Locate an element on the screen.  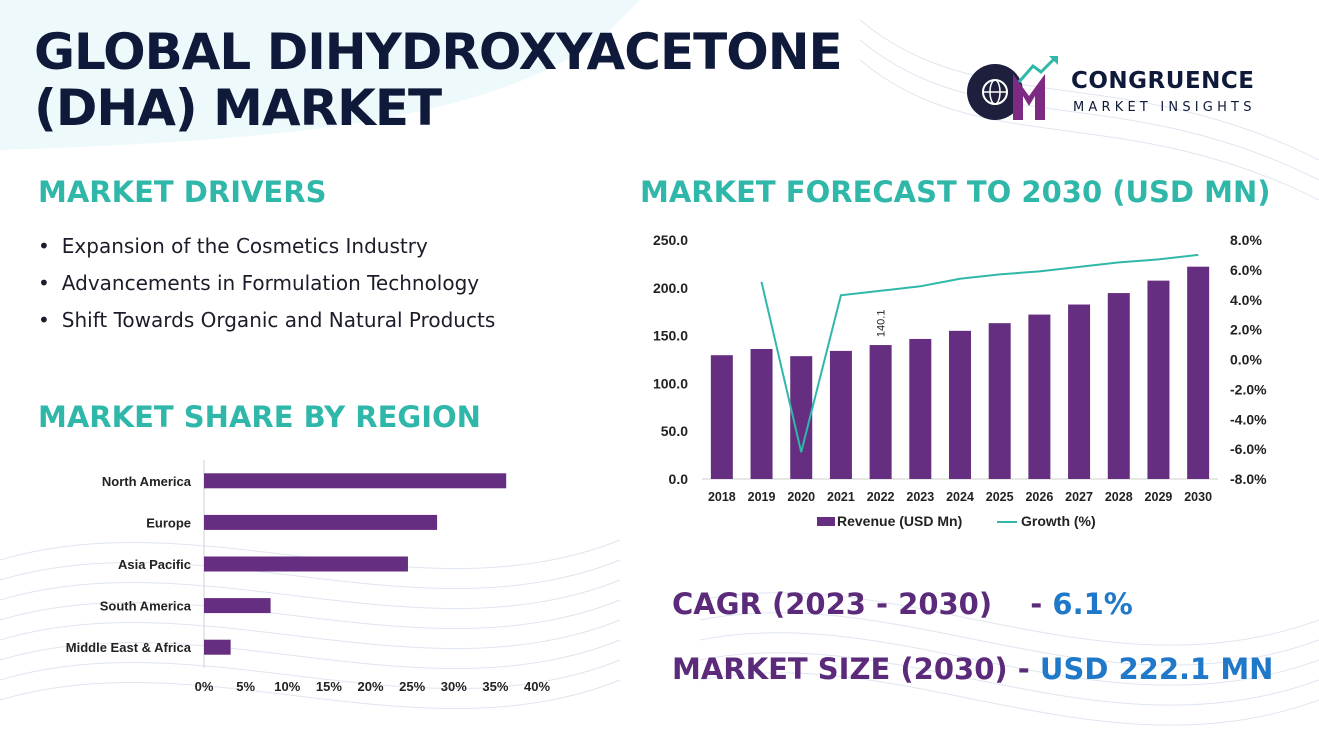
right-y-tick-label: 8.0% is located at coordinates (1246, 240).